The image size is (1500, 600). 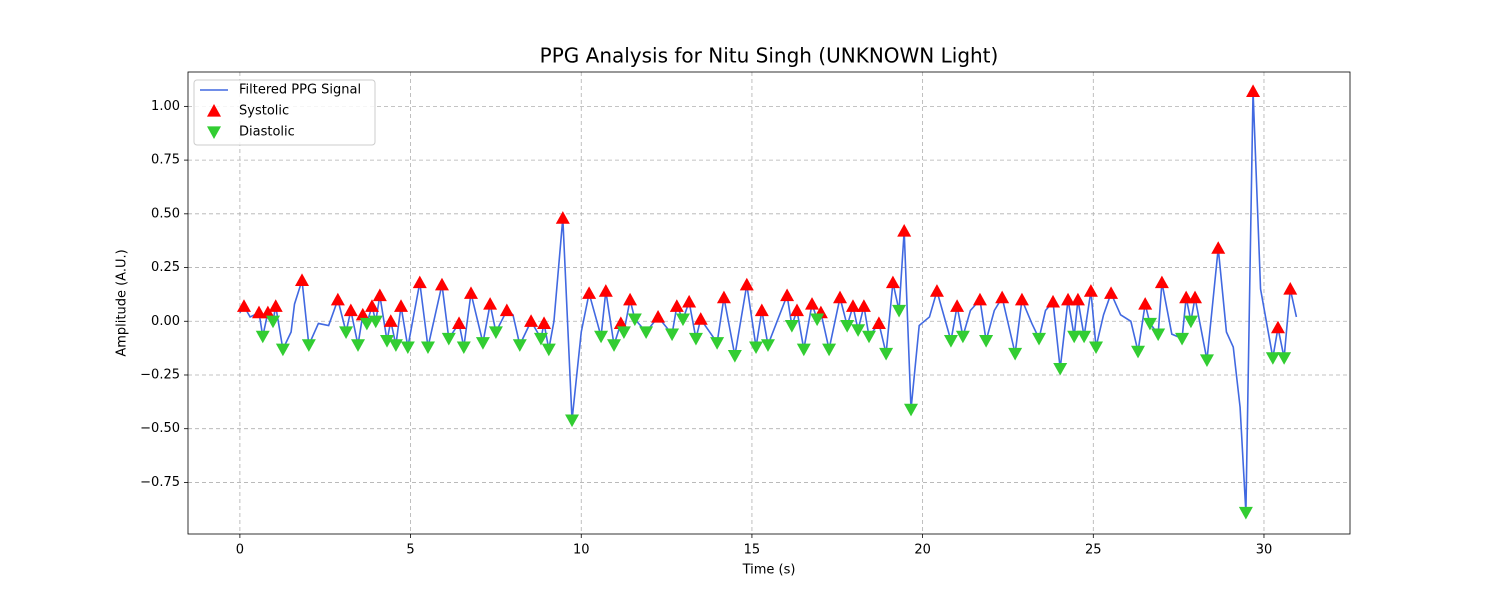 I want to click on y-tick-label: 0.00, so click(x=165, y=321).